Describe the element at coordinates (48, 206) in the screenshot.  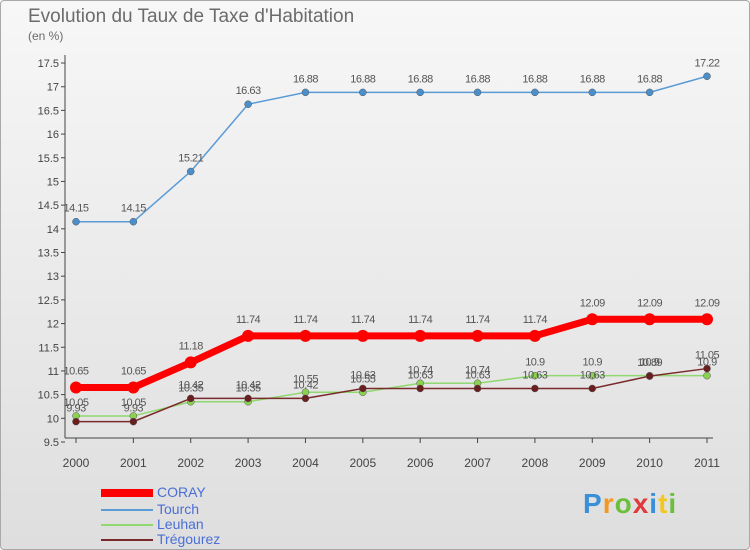
I see `y-tick-label: 14.5` at that location.